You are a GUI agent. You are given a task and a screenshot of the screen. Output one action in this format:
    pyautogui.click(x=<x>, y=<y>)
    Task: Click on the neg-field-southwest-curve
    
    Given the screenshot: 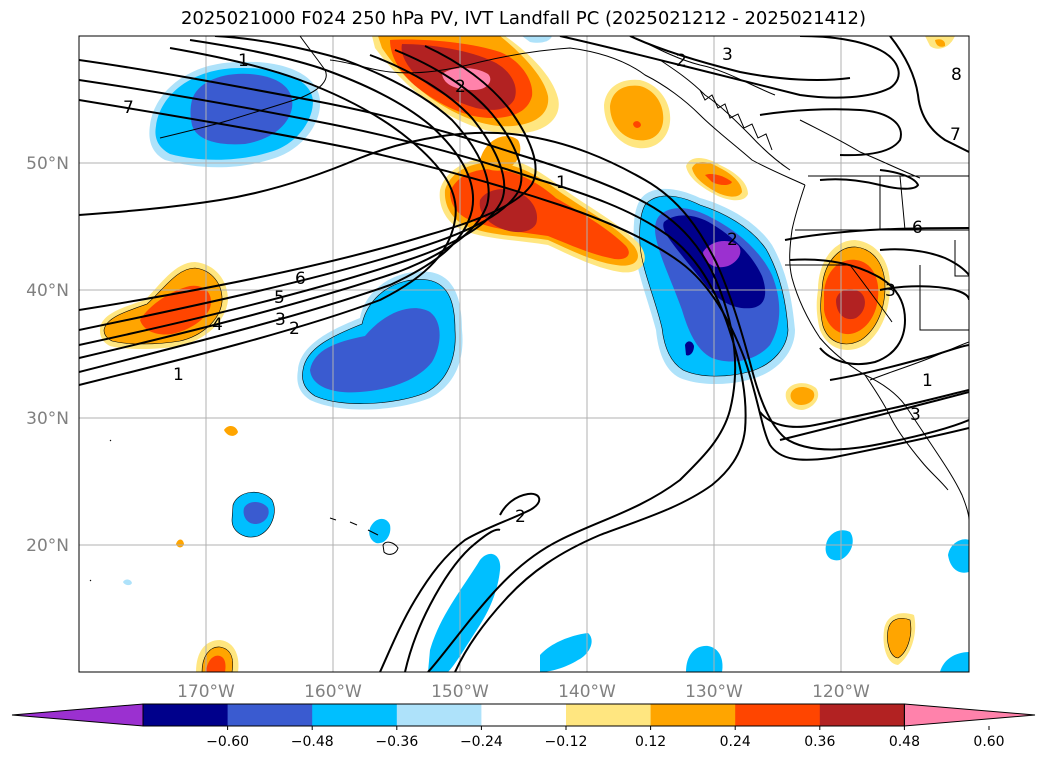 What is the action you would take?
    pyautogui.click(x=464, y=612)
    